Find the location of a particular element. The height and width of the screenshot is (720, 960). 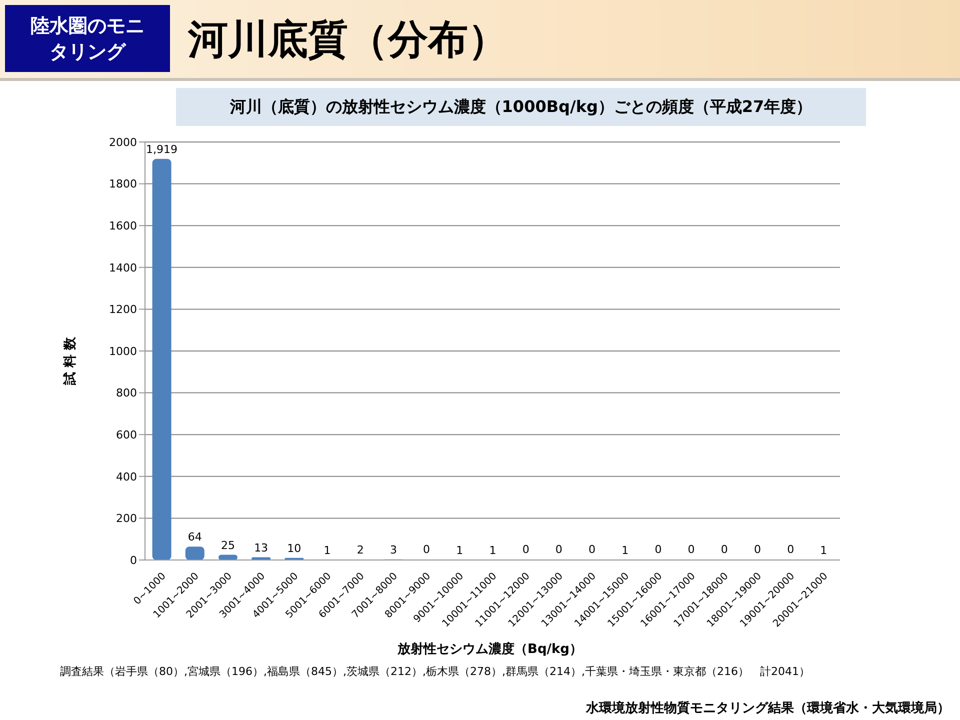

y-tick-label: 1400 is located at coordinates (123, 267).